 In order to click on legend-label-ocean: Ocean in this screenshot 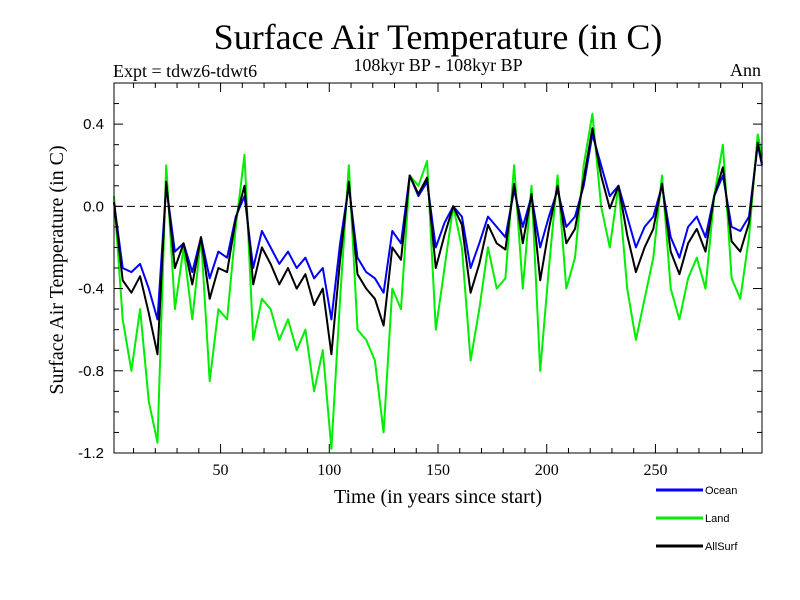, I will do `click(721, 491)`.